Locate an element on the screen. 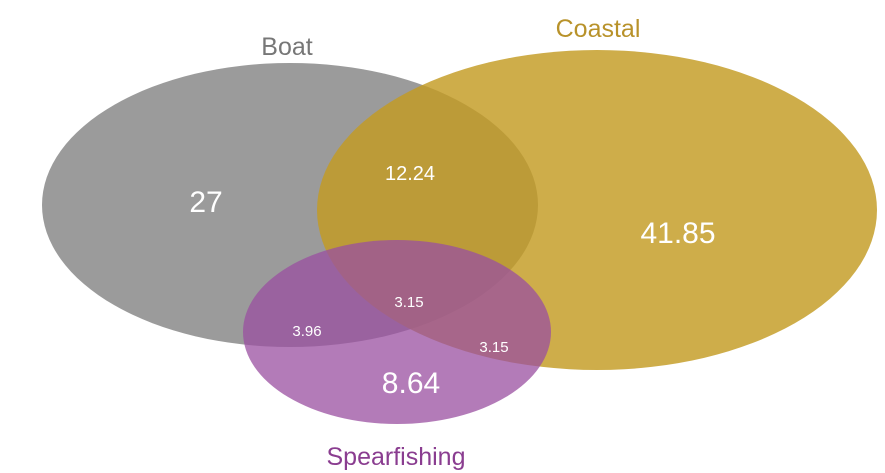 The height and width of the screenshot is (473, 885). boat-spearfishing-value: 3.96 is located at coordinates (306, 331).